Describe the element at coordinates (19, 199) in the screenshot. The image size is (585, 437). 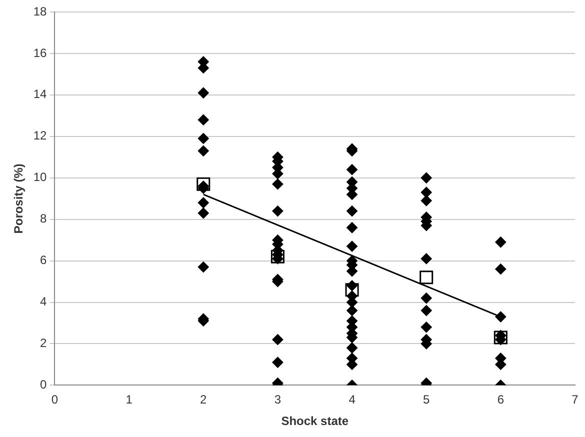
I see `y-axis-title: Porosity (%)` at that location.